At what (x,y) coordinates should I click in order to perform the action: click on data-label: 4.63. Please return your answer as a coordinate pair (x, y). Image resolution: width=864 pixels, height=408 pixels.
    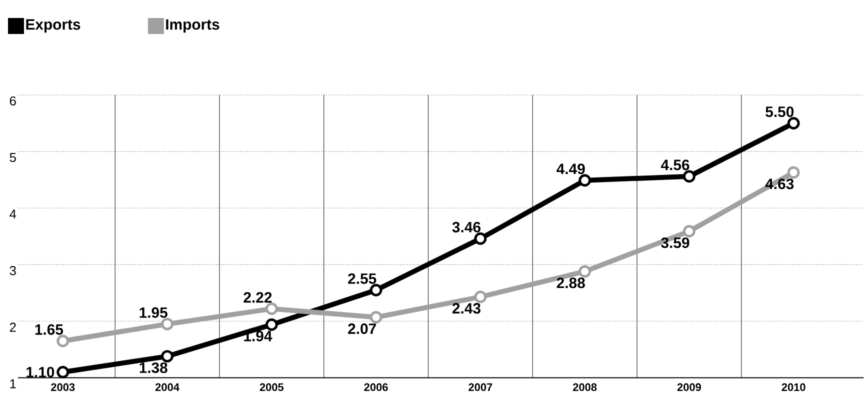
    Looking at the image, I should click on (779, 184).